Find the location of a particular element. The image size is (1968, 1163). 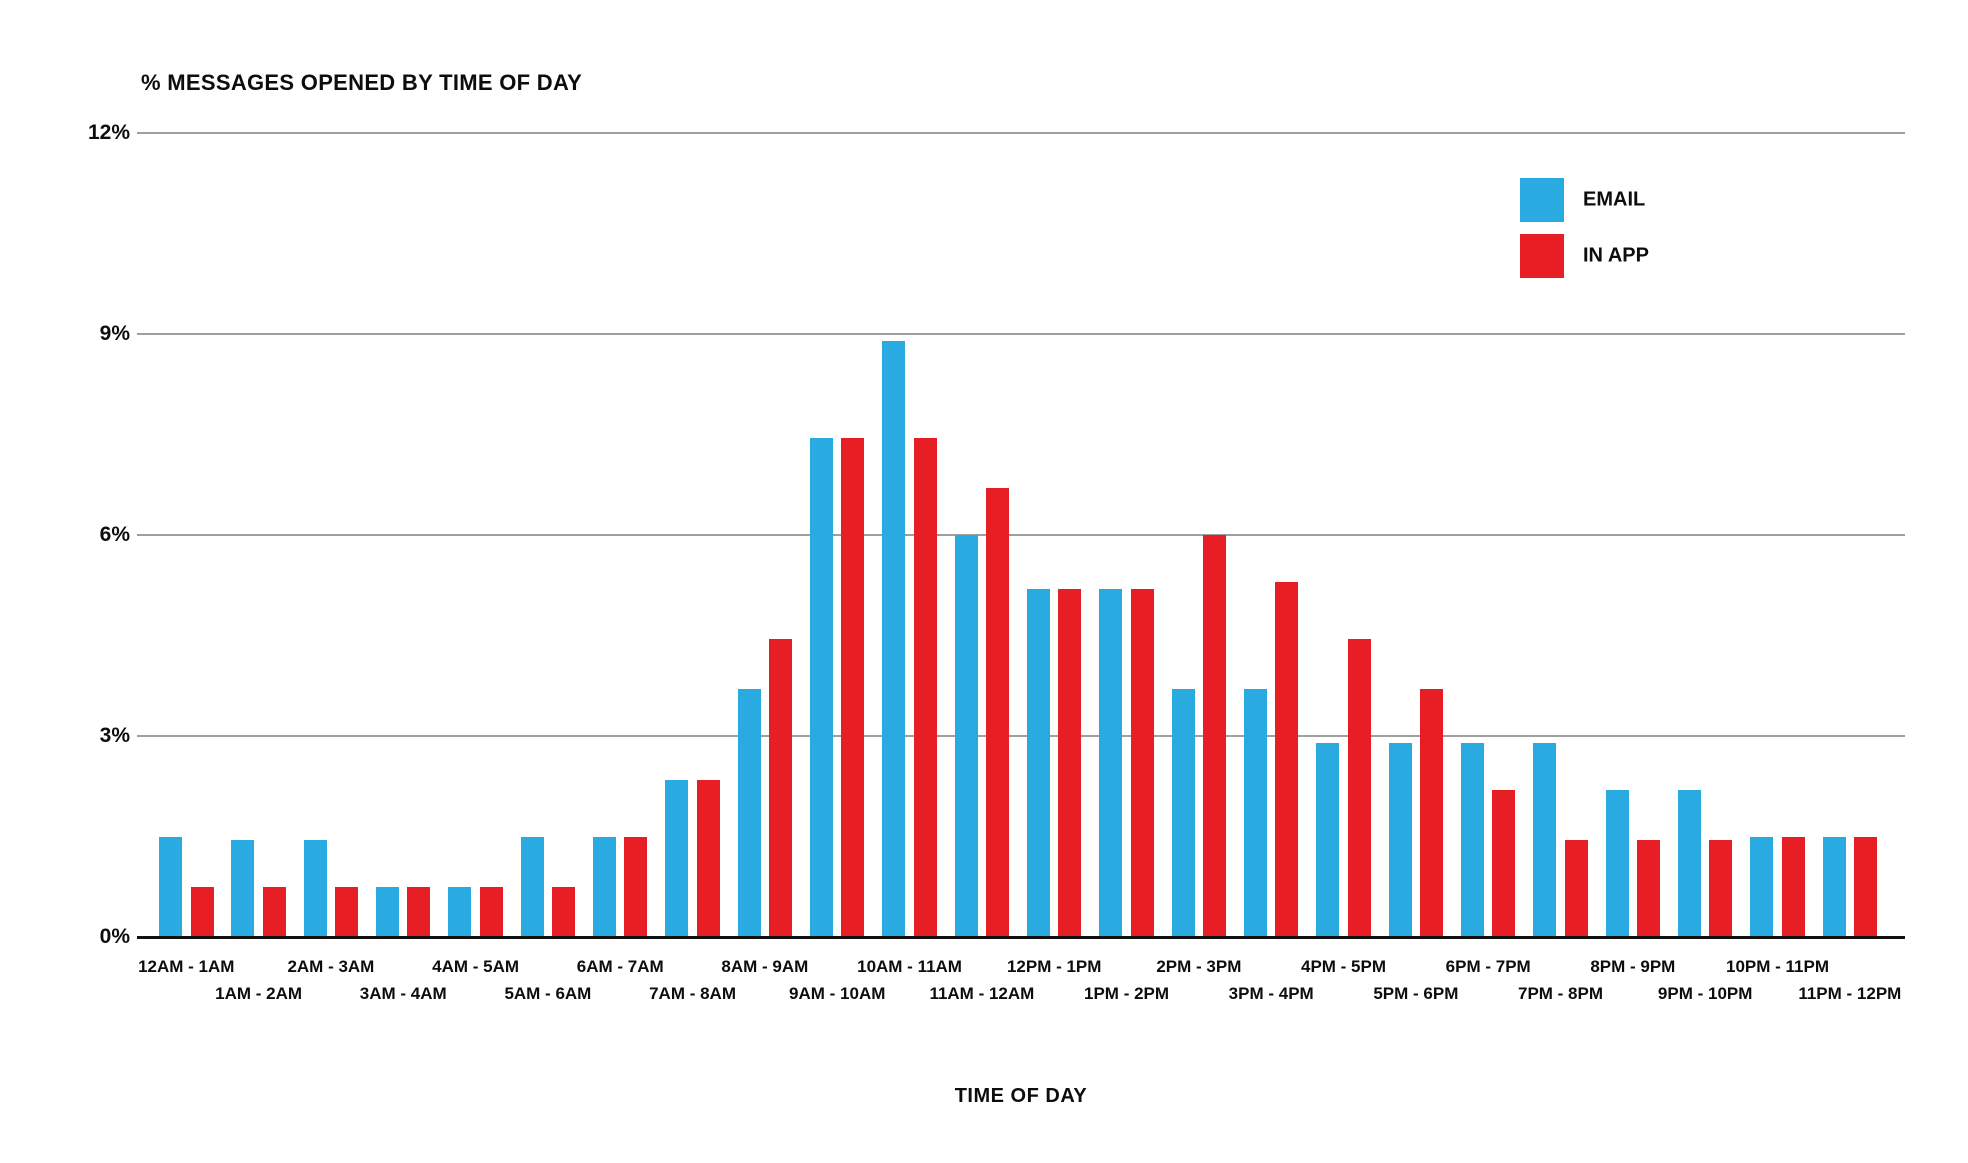

x-tick-label: 9AM - 10AM is located at coordinates (837, 993).